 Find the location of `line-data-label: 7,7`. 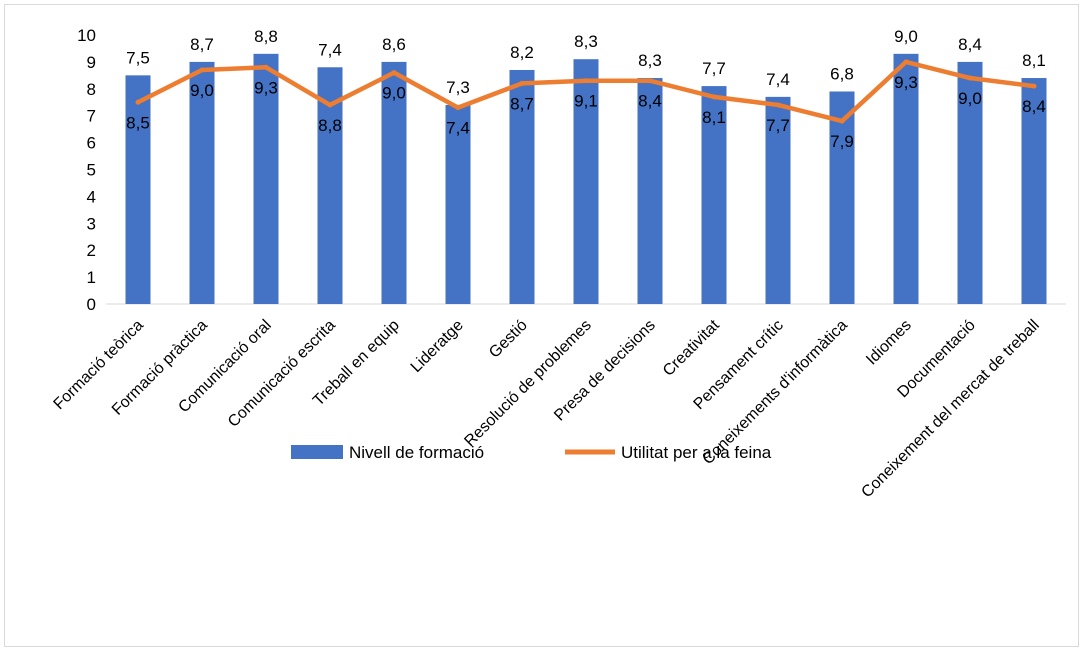

line-data-label: 7,7 is located at coordinates (714, 68).